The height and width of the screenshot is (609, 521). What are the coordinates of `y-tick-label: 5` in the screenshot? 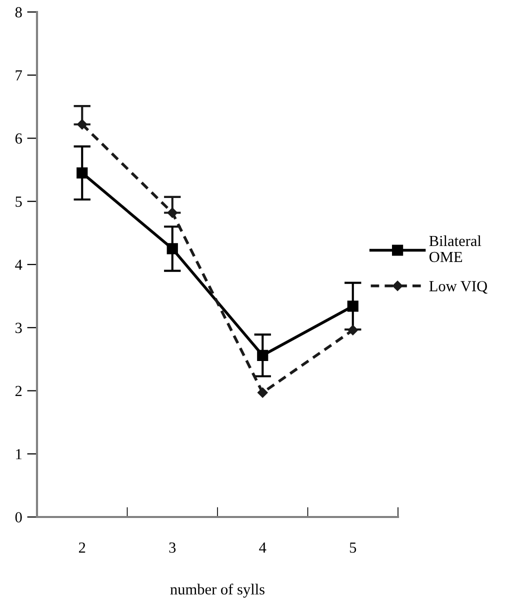 It's located at (19, 201).